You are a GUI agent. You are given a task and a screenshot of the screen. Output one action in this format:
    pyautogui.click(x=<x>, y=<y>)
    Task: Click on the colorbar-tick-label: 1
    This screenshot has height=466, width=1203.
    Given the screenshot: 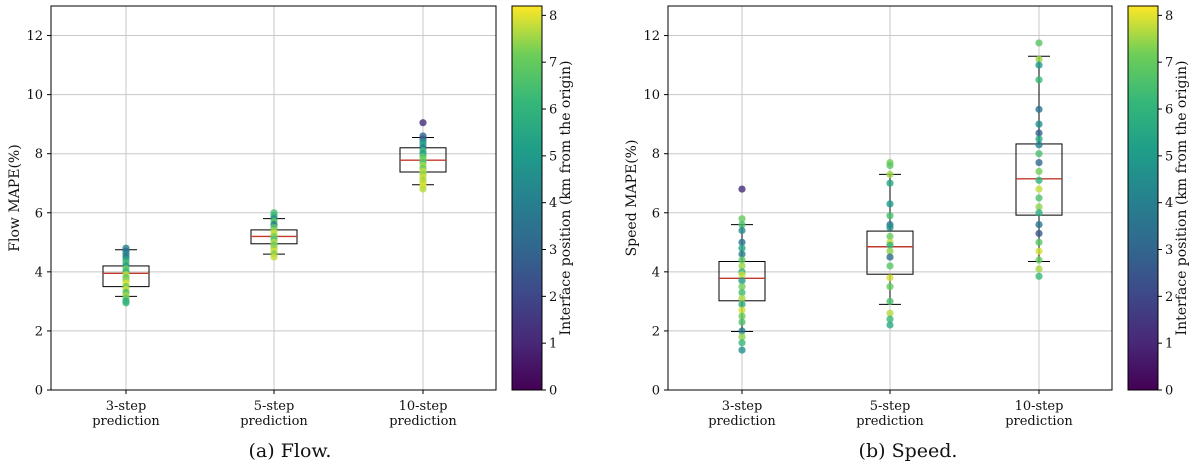 What is the action you would take?
    pyautogui.click(x=1169, y=344)
    